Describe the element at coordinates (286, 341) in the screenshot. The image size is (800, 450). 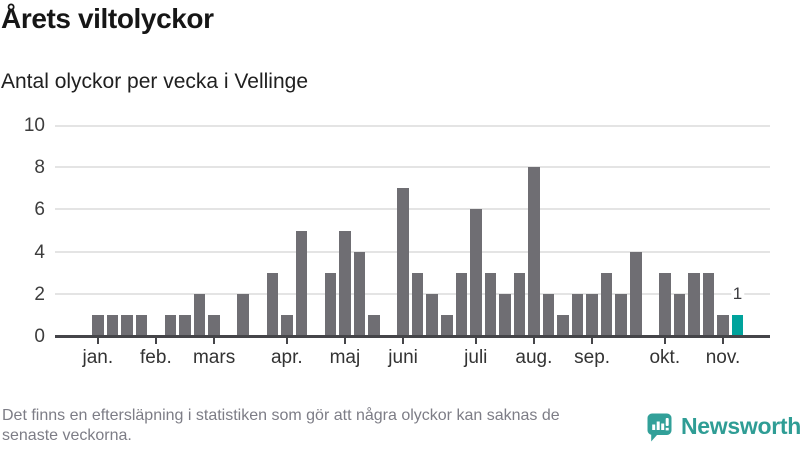
I see `x-tick-apr` at that location.